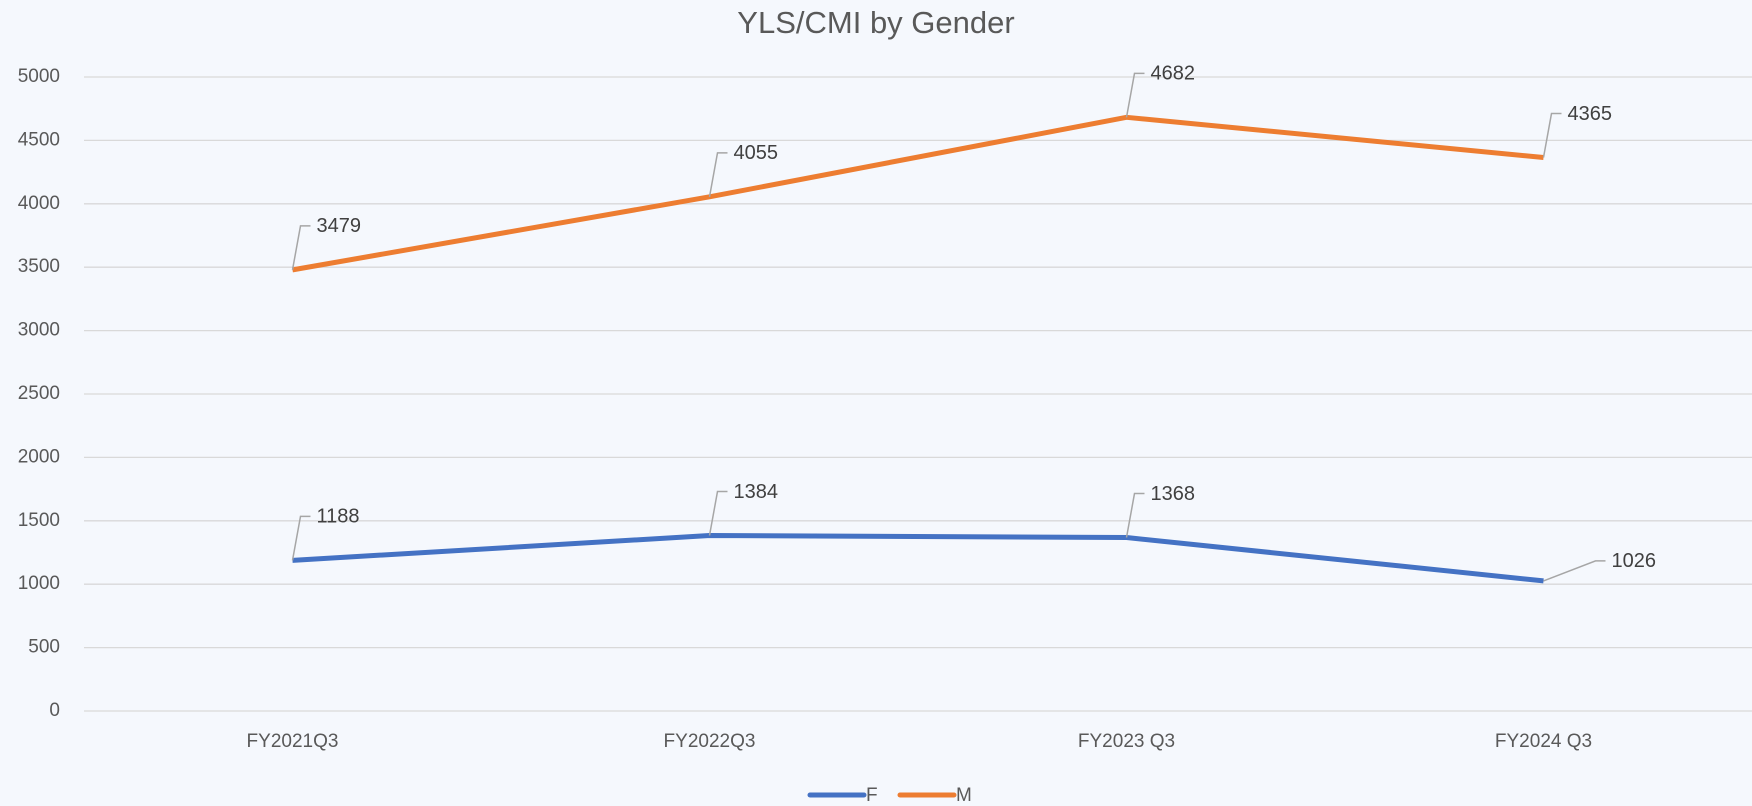  Describe the element at coordinates (872, 795) in the screenshot. I see `legend-label: F` at that location.